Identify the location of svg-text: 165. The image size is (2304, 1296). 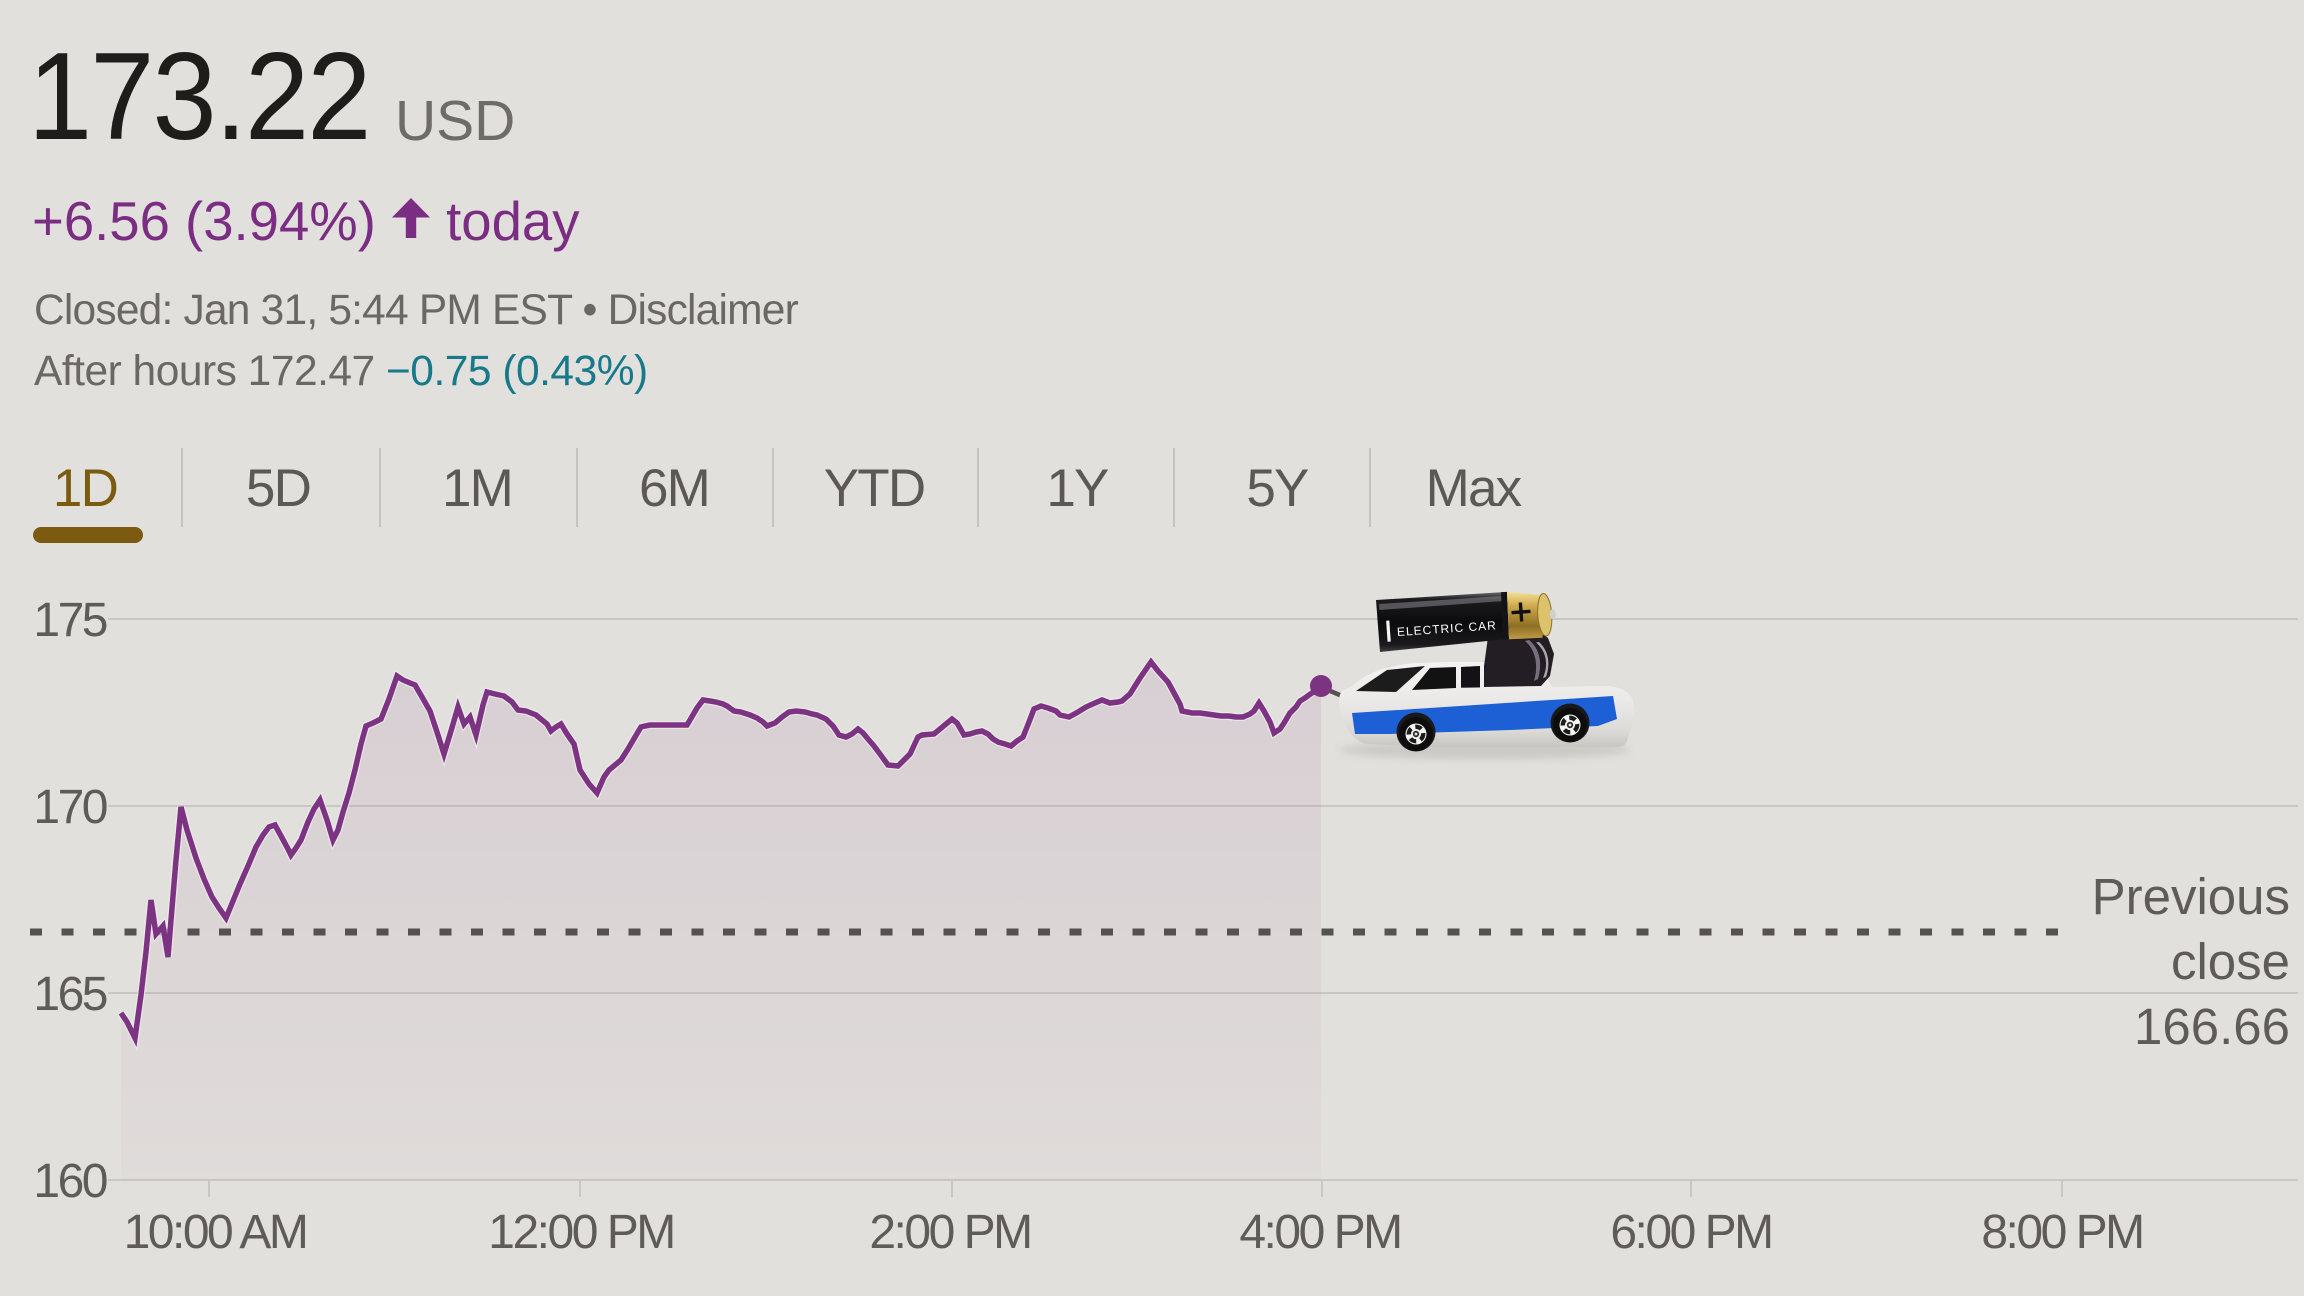
(69, 994).